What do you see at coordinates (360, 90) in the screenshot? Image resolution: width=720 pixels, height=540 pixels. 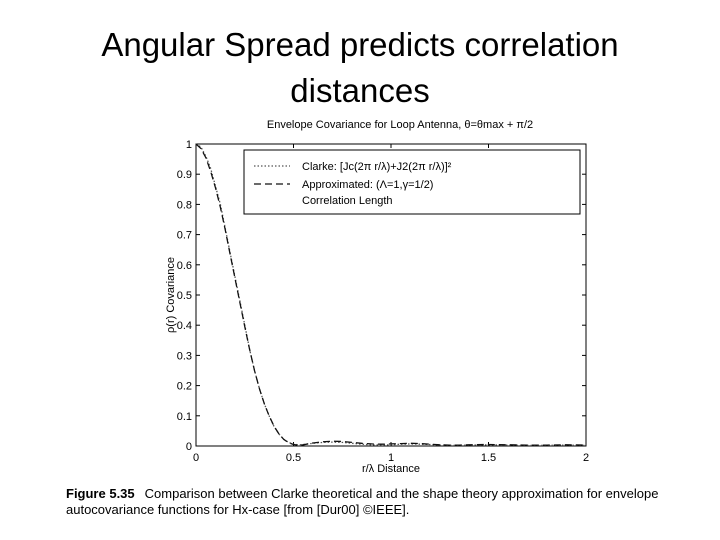 I see `slide-title-line2: distances` at bounding box center [360, 90].